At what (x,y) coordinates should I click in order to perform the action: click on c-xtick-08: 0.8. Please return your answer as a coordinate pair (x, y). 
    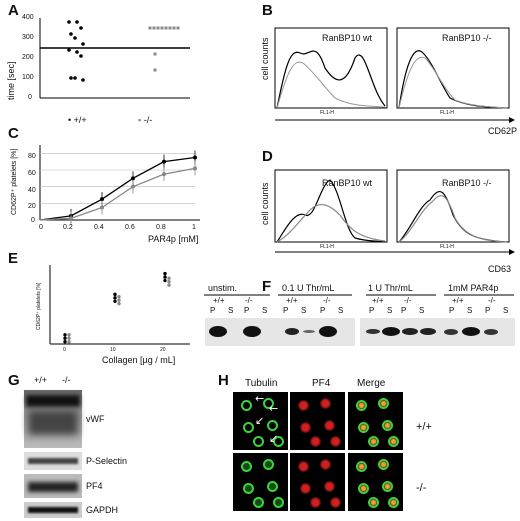
    Looking at the image, I should click on (161, 227).